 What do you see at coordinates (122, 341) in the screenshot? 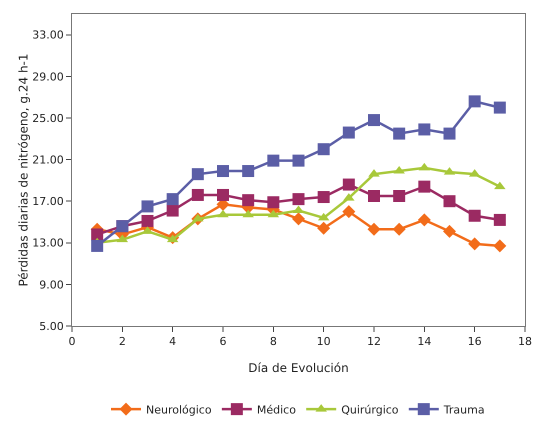
I see `x-tick-label: 2` at bounding box center [122, 341].